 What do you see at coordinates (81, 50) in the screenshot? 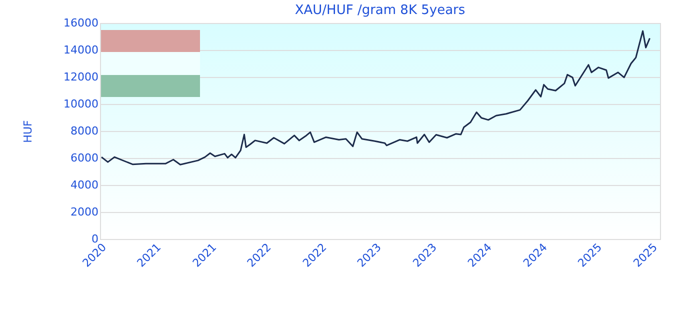
I see `y-tick-label: 14000` at bounding box center [81, 50].